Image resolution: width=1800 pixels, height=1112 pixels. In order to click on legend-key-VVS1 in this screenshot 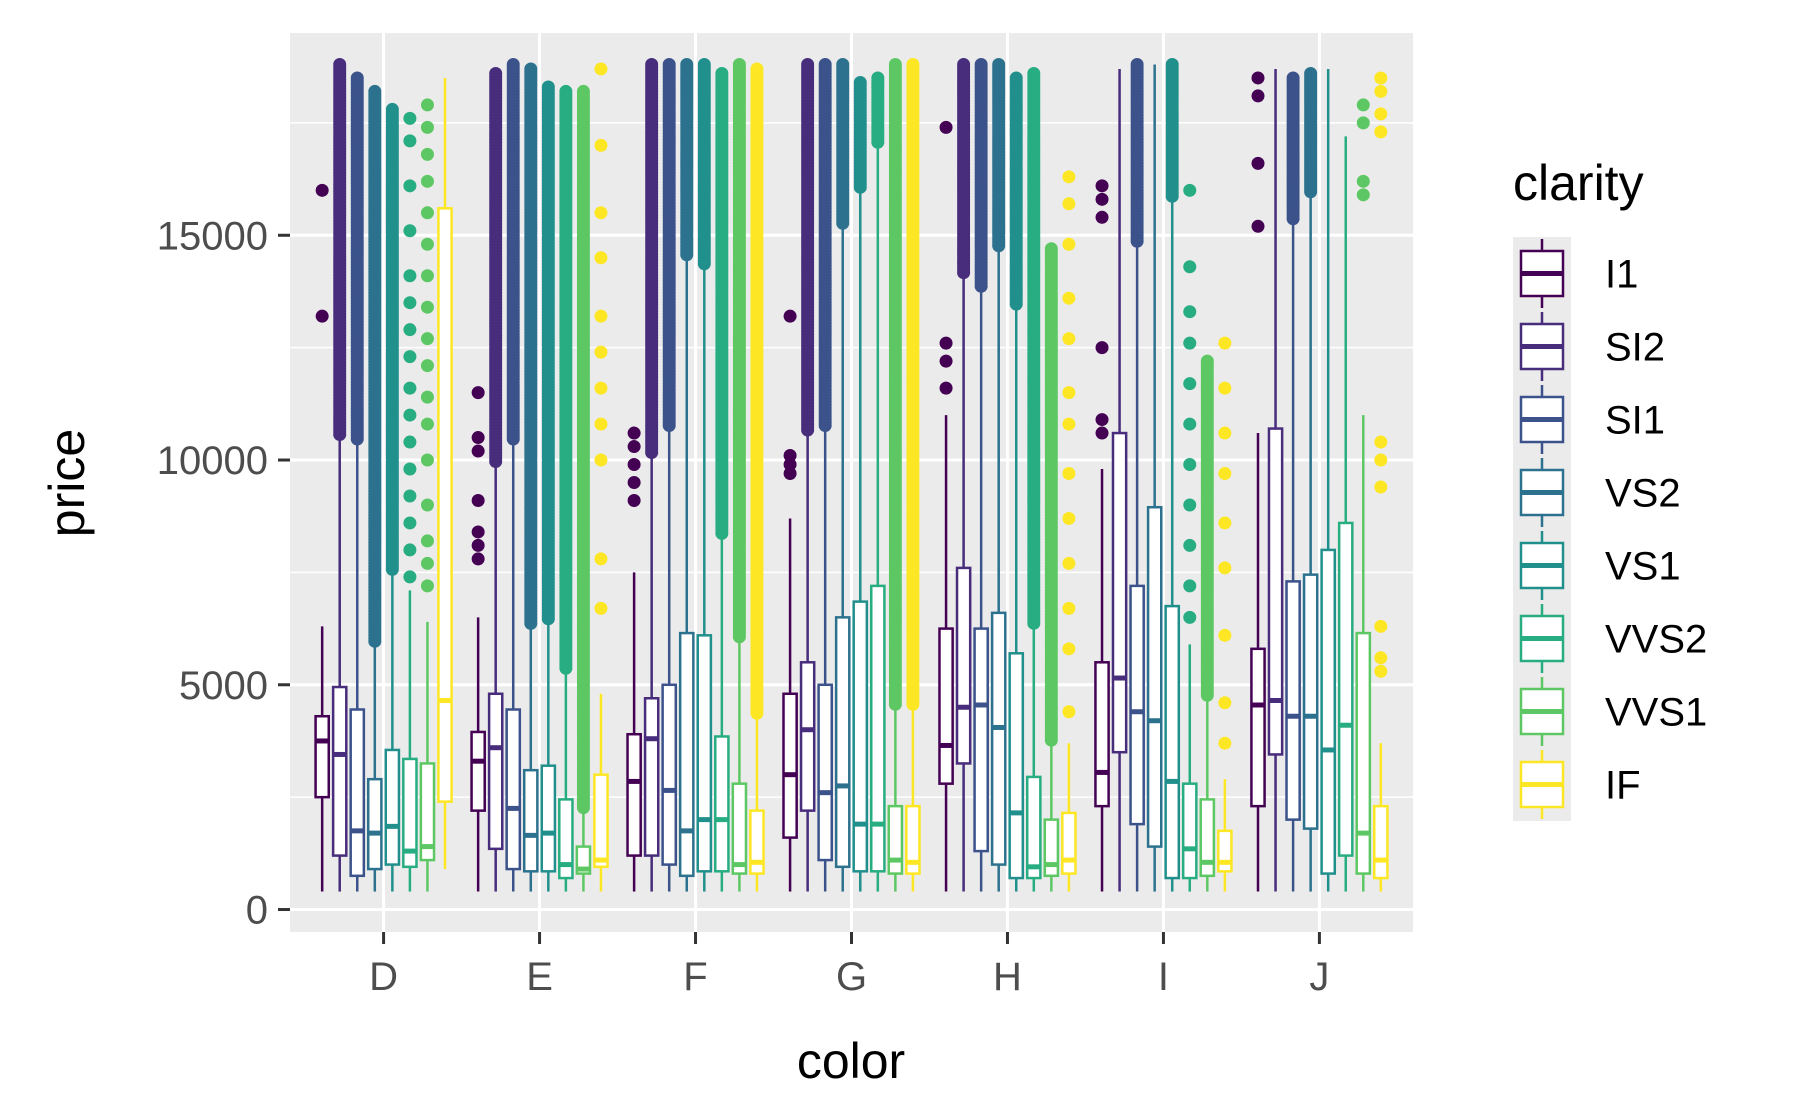, I will do `click(1542, 711)`.